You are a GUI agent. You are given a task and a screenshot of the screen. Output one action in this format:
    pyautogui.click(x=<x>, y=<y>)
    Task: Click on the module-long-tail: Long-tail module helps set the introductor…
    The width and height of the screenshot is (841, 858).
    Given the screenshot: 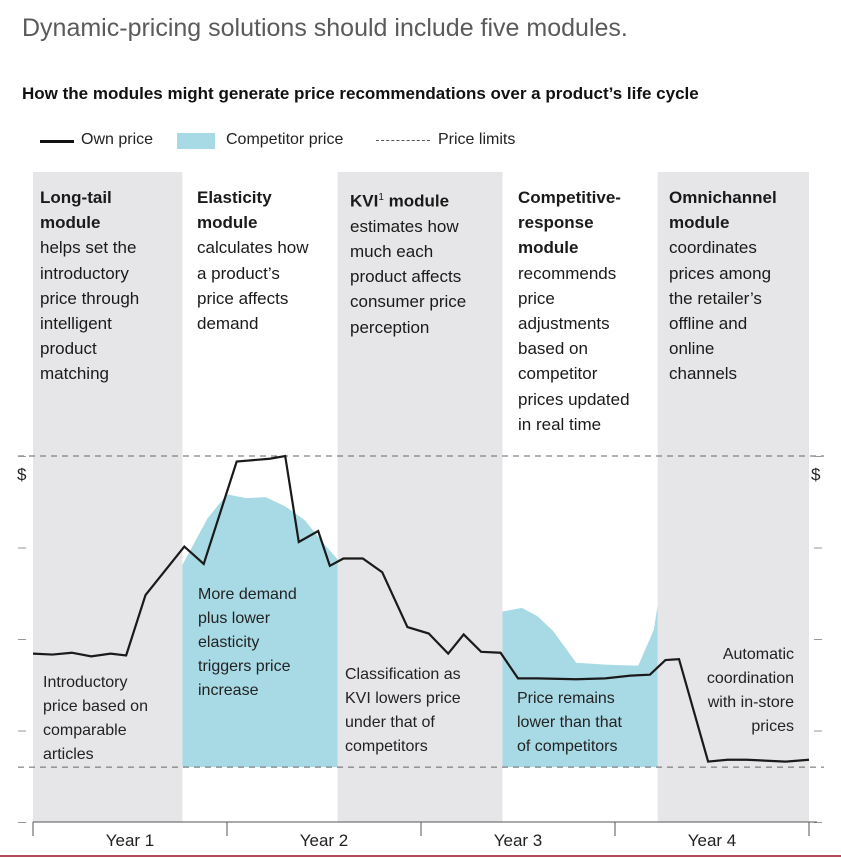 What is the action you would take?
    pyautogui.click(x=89, y=286)
    